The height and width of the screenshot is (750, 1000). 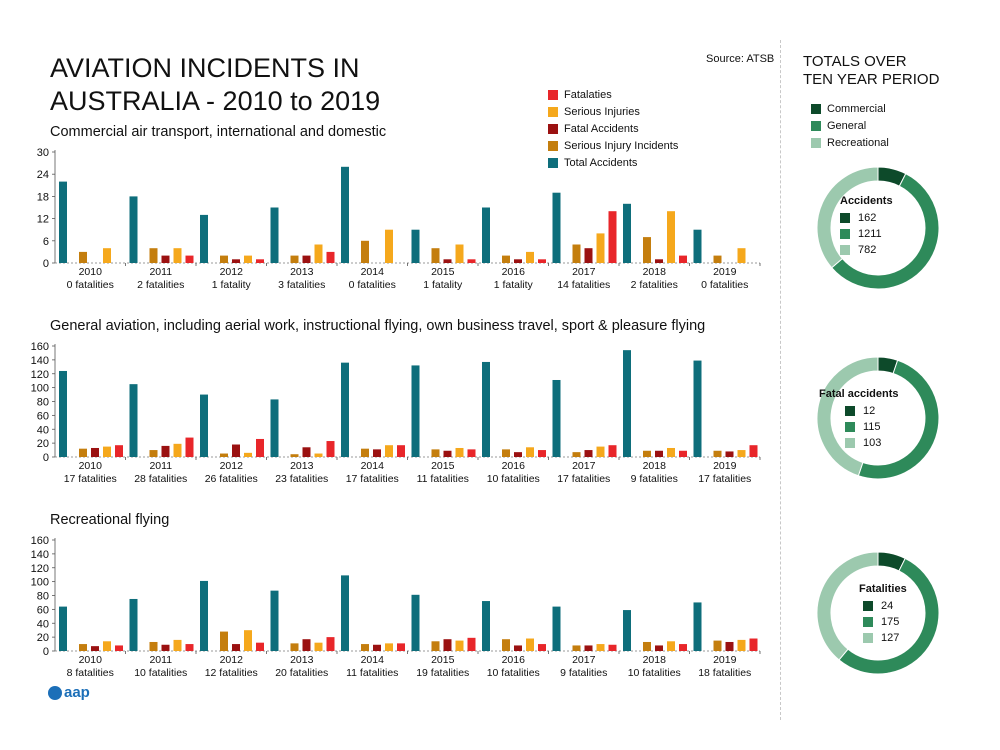 I want to click on x-tick-label: 2018, so click(x=655, y=272).